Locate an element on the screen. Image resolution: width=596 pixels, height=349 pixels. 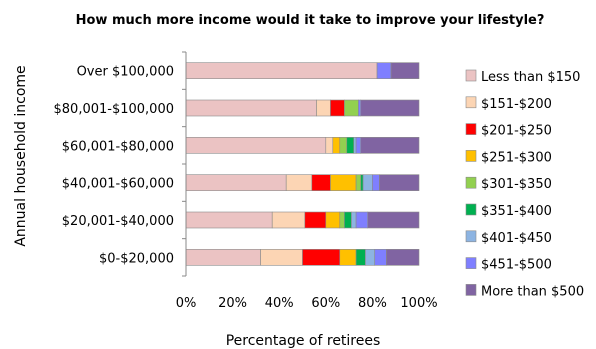
category-label: $40,001-$60,000 is located at coordinates (118, 184).